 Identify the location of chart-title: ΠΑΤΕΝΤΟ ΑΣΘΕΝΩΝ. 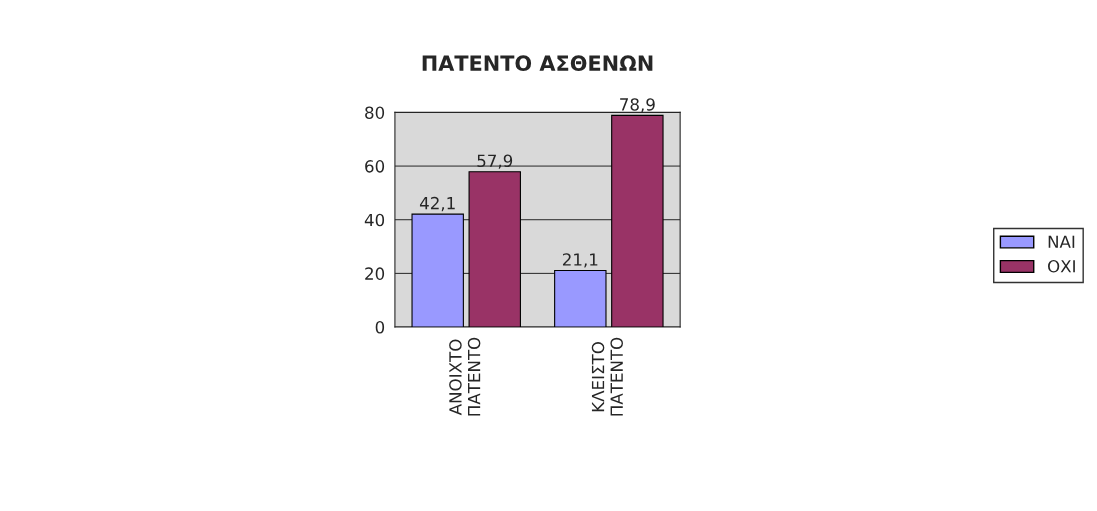
(537, 63).